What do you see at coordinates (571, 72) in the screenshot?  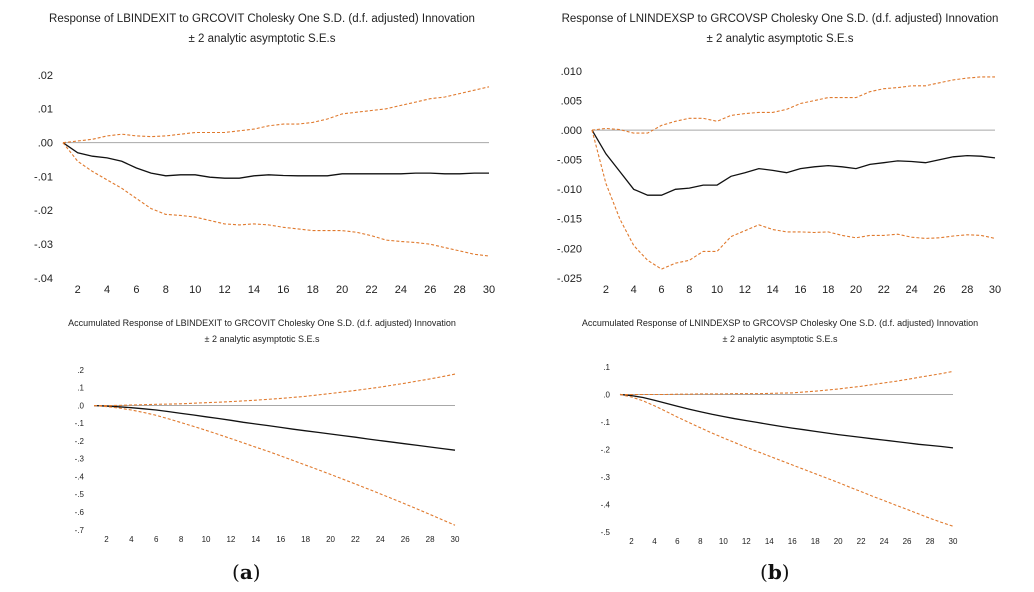 I see `y-tick-label: .010` at bounding box center [571, 72].